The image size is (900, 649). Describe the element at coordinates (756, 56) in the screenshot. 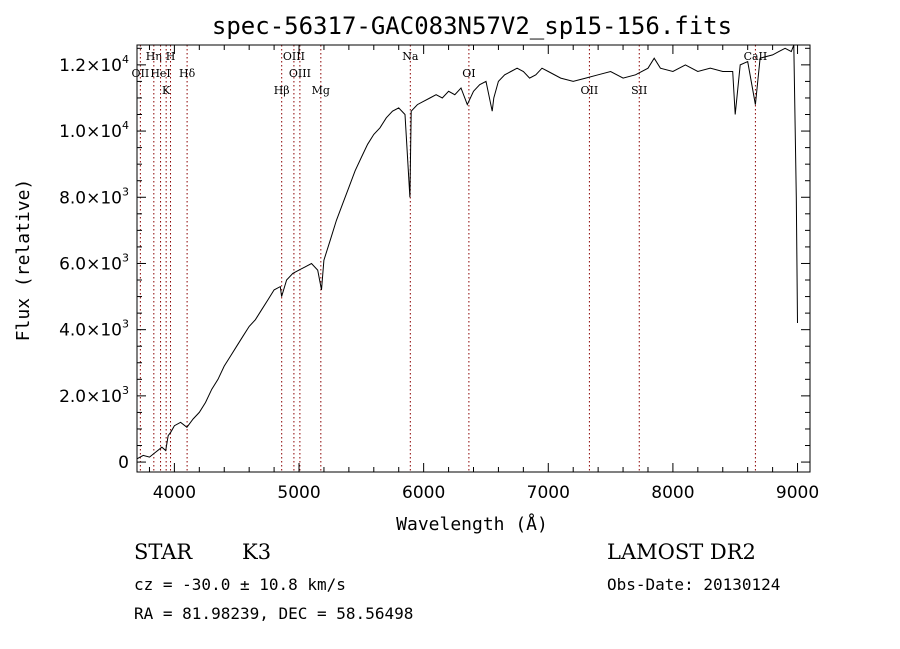

I see `line-marker-label-14: CaII` at that location.